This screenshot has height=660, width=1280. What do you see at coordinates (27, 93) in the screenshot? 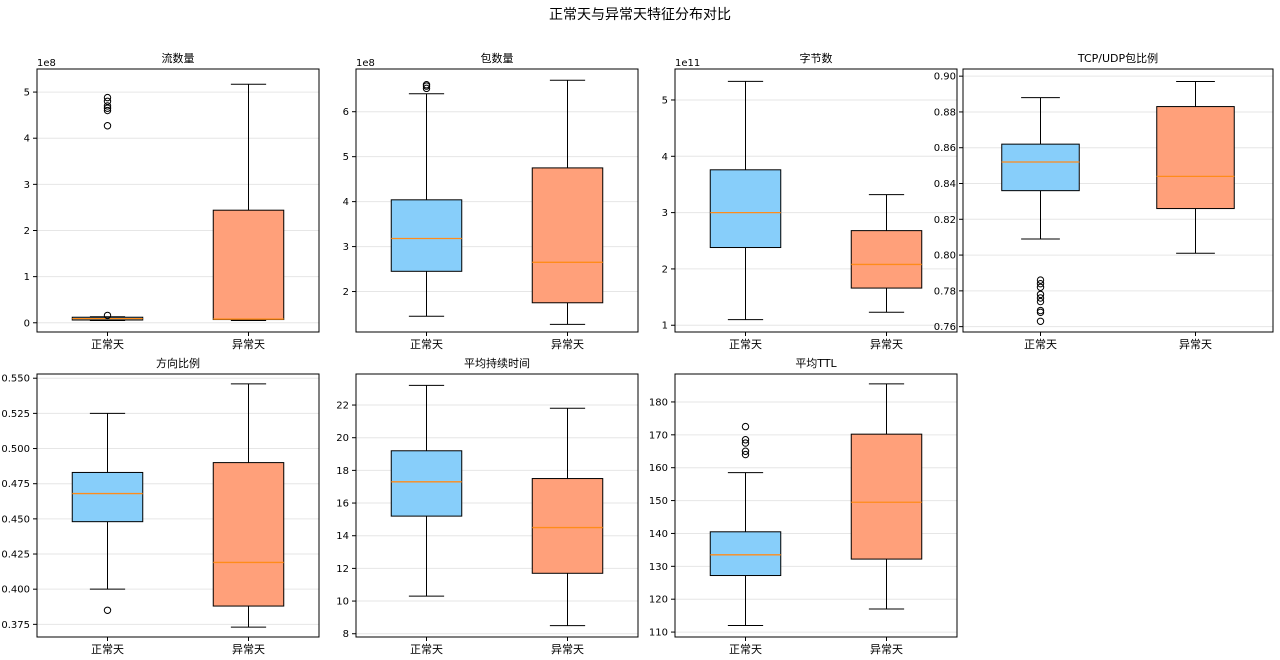
I see `y-tick-label: 5` at bounding box center [27, 93].